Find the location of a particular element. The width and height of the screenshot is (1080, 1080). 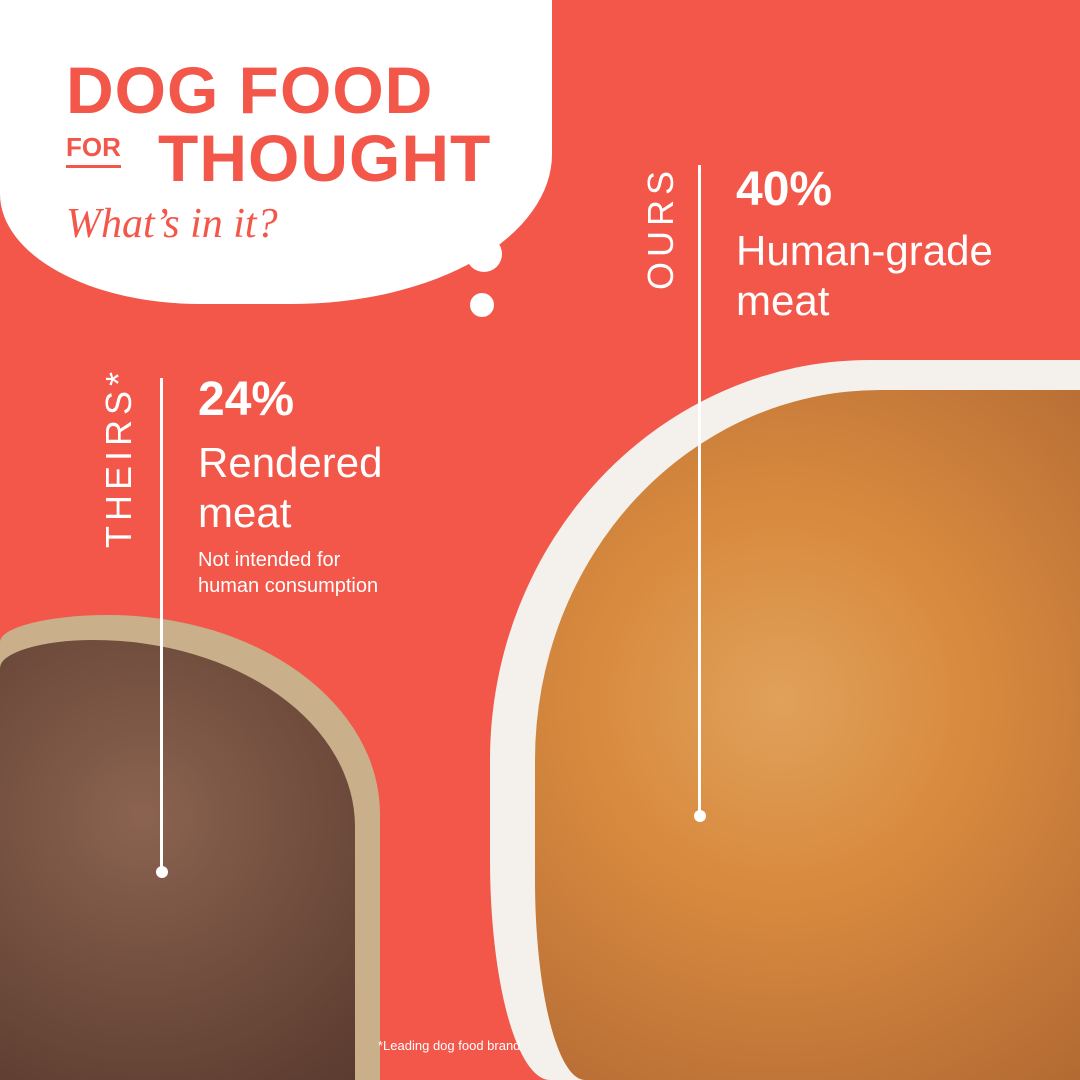

ours-pointer-line is located at coordinates (699, 490).